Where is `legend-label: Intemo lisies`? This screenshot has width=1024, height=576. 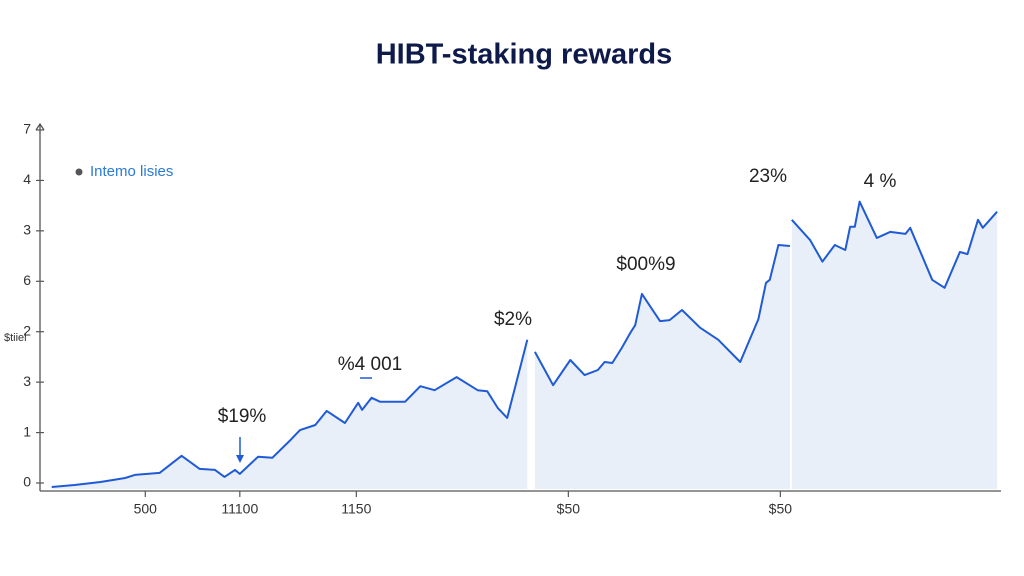 legend-label: Intemo lisies is located at coordinates (131, 171).